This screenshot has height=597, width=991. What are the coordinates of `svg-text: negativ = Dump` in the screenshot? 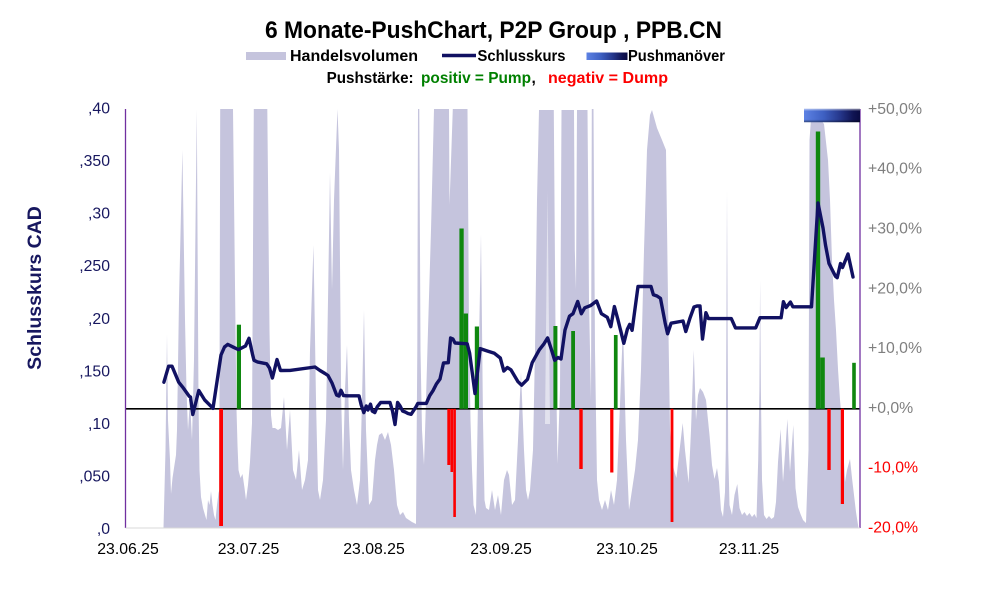 It's located at (608, 78).